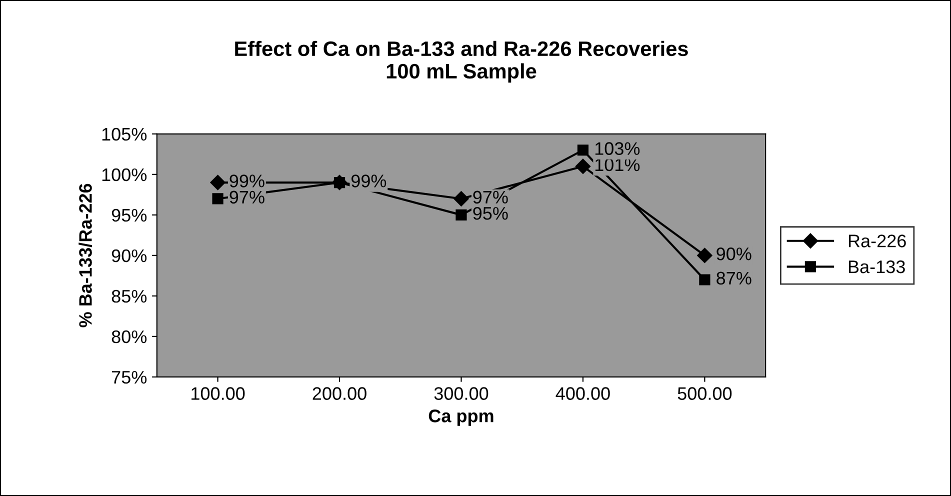 The height and width of the screenshot is (496, 951). What do you see at coordinates (339, 393) in the screenshot?
I see `x-tick-label: 200.00` at bounding box center [339, 393].